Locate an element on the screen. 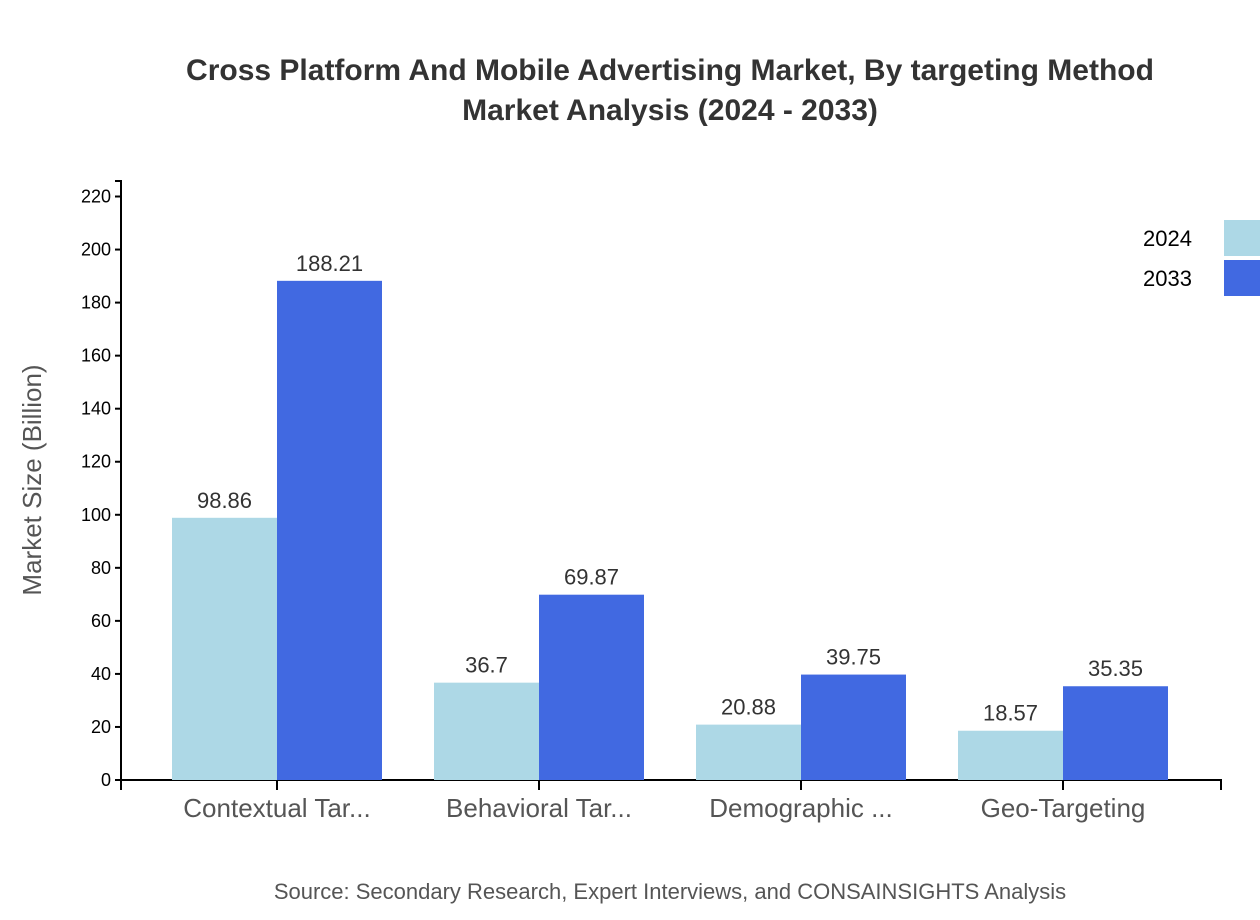 The height and width of the screenshot is (920, 1260). y-tick-label: 80 is located at coordinates (101, 568).